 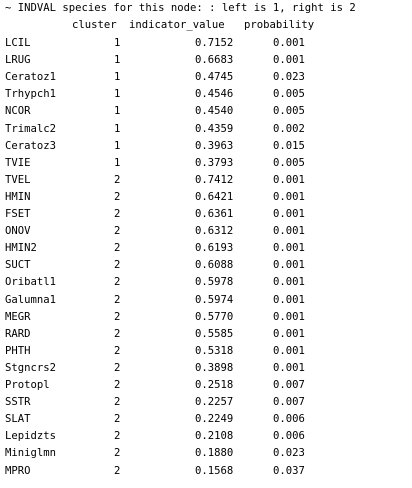 What do you see at coordinates (206, 265) in the screenshot?
I see `table-row: SUCT 2 0.6088 0.001` at bounding box center [206, 265].